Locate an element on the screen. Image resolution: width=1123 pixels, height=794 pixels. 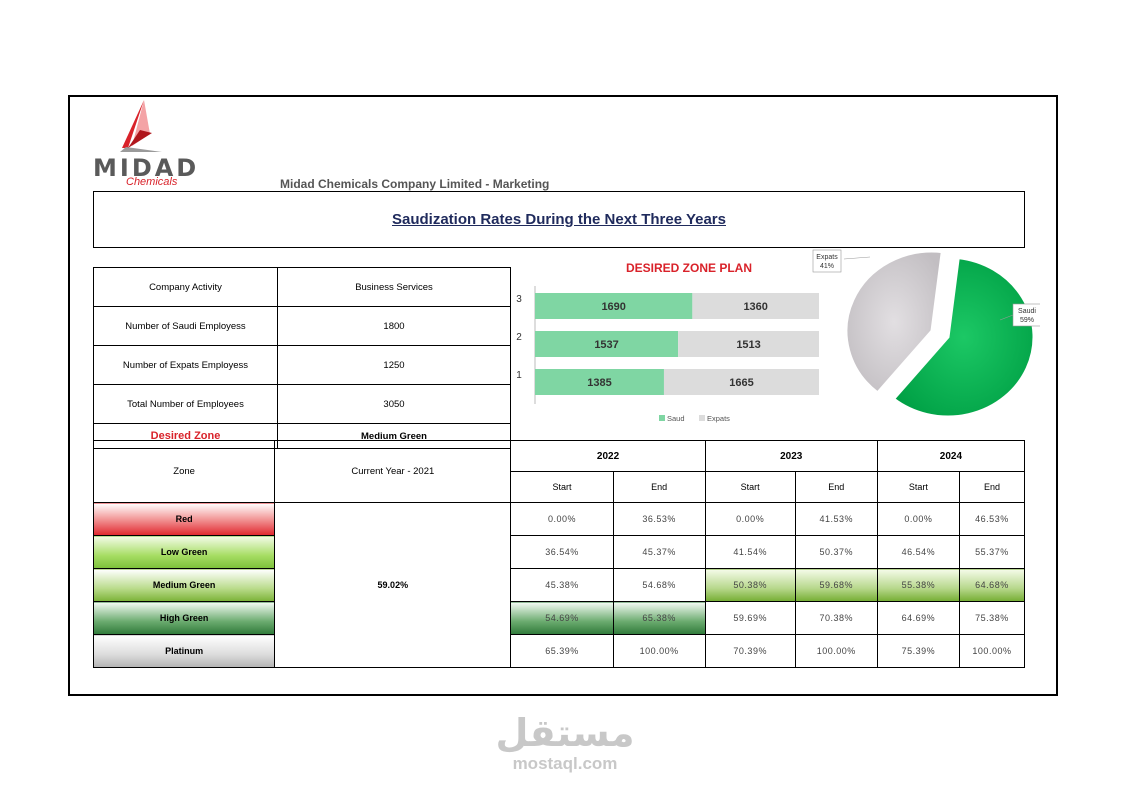
zone-value: 54.68% is located at coordinates (659, 585).